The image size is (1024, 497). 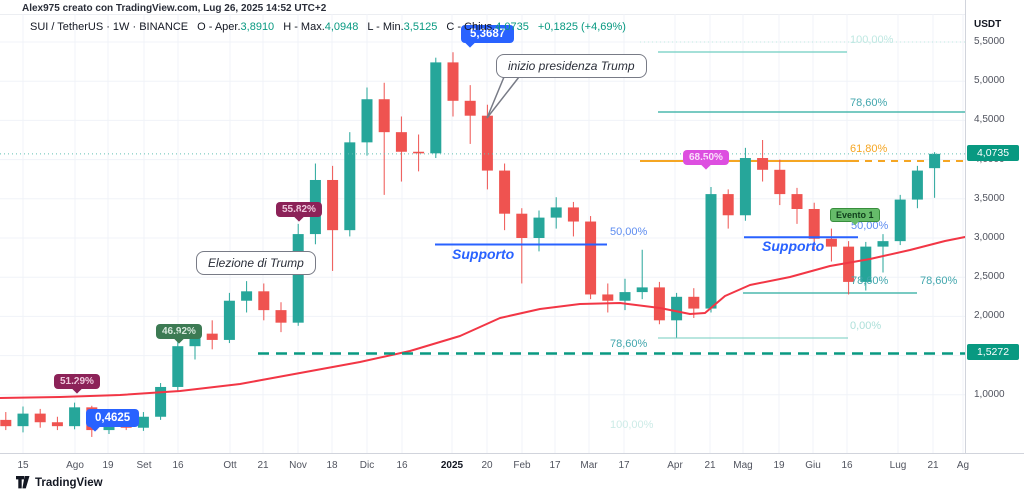 What do you see at coordinates (589, 465) in the screenshot?
I see `time-axis-label: Mar` at bounding box center [589, 465].